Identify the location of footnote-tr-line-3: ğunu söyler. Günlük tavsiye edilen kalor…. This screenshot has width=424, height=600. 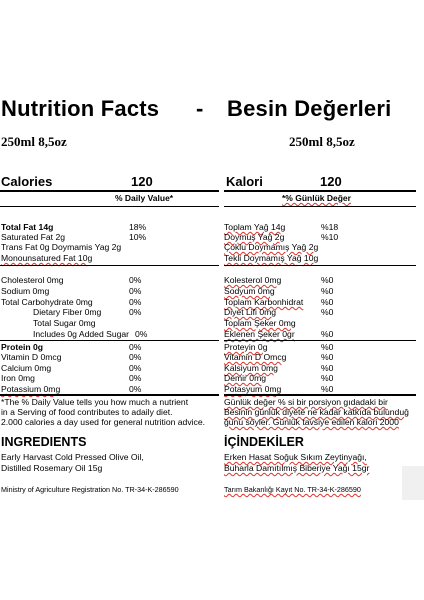
(311, 422).